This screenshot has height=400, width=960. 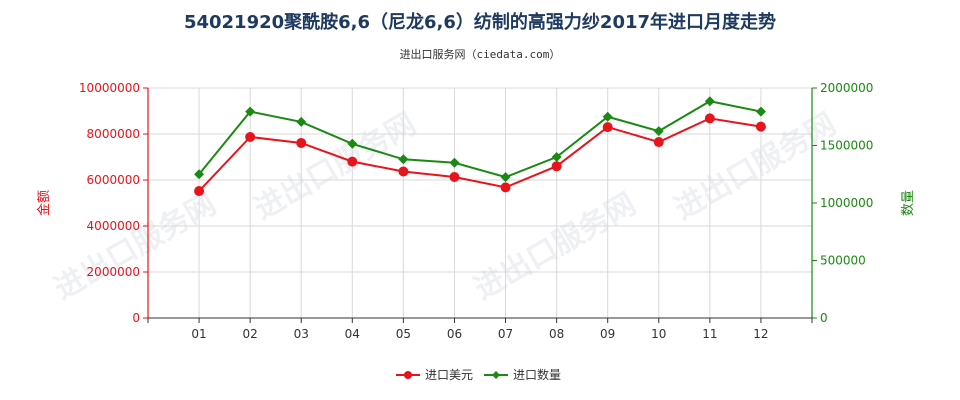 I want to click on legend-item-import-quantity: 进口数量, so click(x=522, y=374).